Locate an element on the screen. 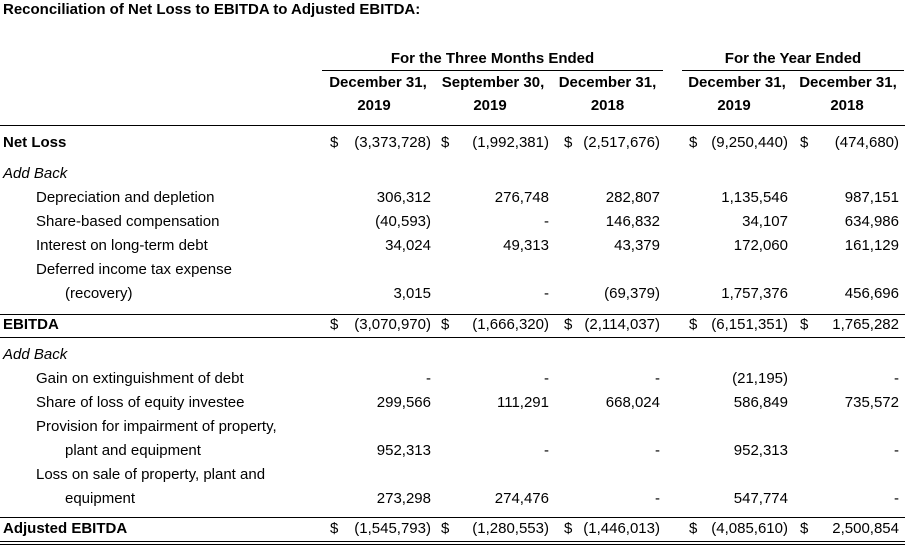 This screenshot has height=552, width=905. cell-value: 668,024 is located at coordinates (632, 402).